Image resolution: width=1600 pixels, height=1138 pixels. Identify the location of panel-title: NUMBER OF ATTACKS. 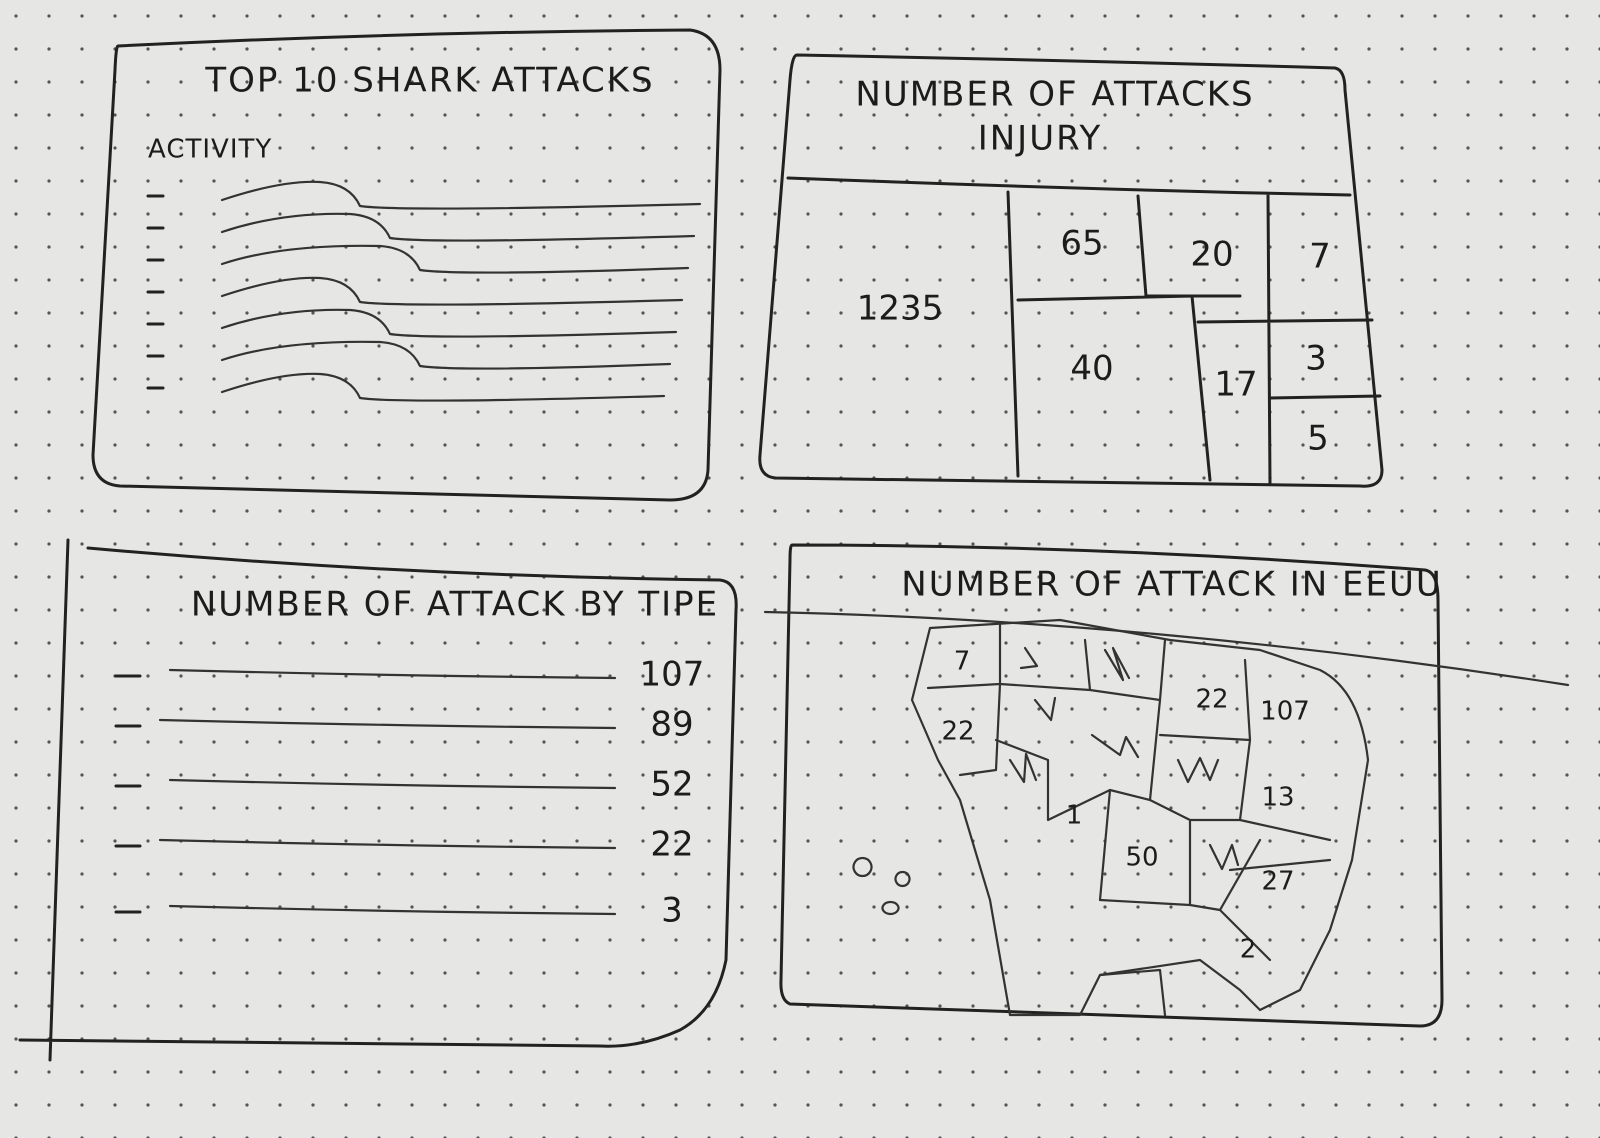
(1054, 95).